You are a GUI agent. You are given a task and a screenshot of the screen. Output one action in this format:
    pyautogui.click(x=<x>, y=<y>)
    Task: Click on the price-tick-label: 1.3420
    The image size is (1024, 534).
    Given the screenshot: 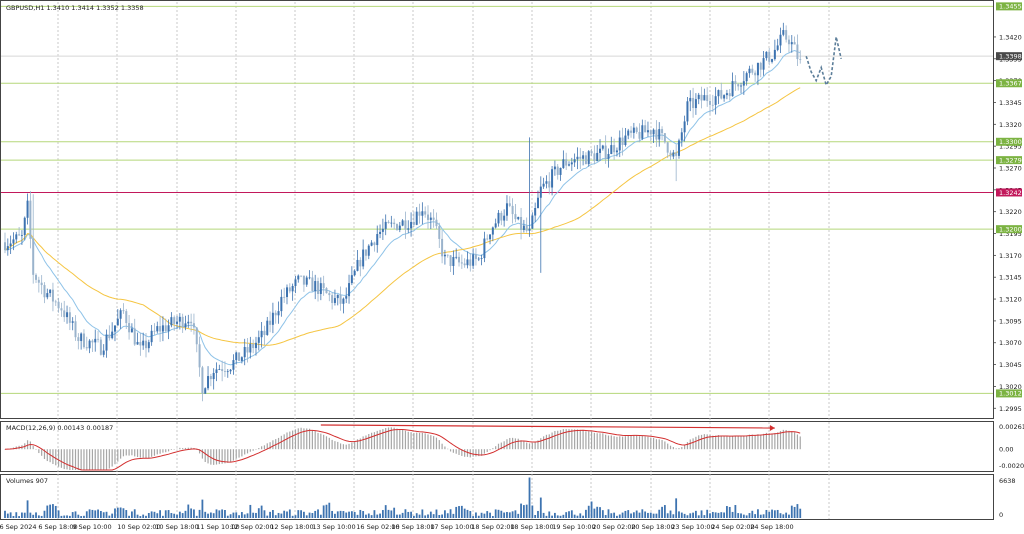 What is the action you would take?
    pyautogui.click(x=1010, y=37)
    